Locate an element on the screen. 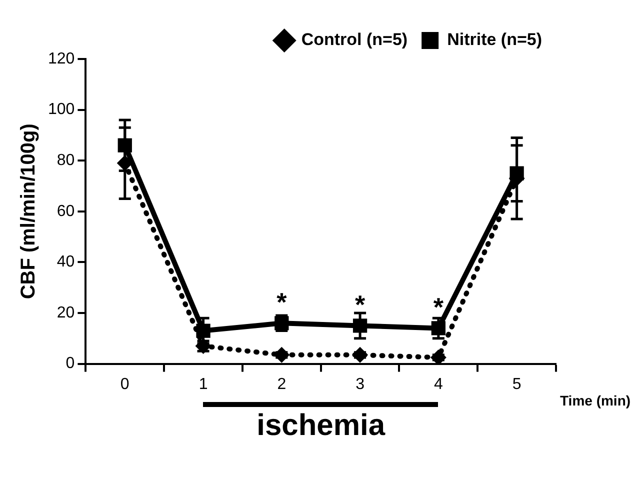 This screenshot has width=644, height=480. x-axis-title: Time (min) is located at coordinates (595, 400).